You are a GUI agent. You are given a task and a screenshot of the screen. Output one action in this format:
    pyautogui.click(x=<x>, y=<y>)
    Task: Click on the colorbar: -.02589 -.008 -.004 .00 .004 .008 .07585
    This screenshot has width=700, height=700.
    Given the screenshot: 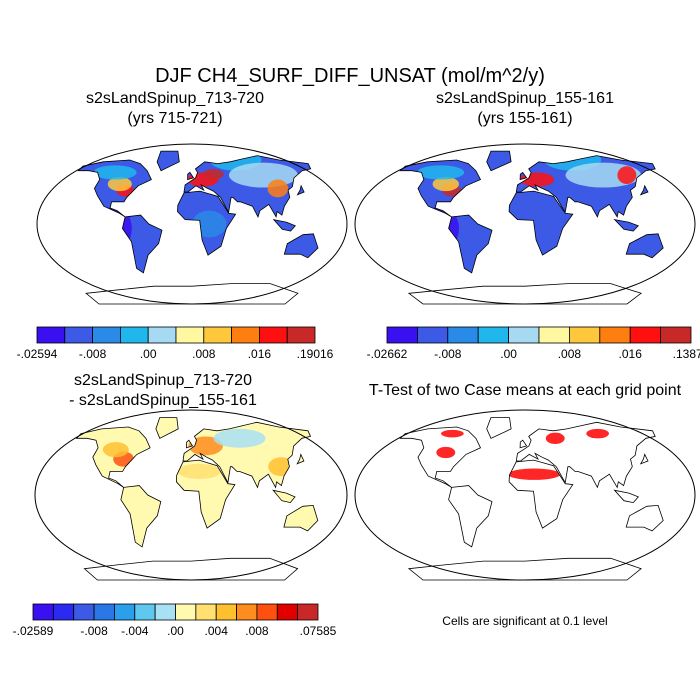 What is the action you would take?
    pyautogui.click(x=175, y=620)
    